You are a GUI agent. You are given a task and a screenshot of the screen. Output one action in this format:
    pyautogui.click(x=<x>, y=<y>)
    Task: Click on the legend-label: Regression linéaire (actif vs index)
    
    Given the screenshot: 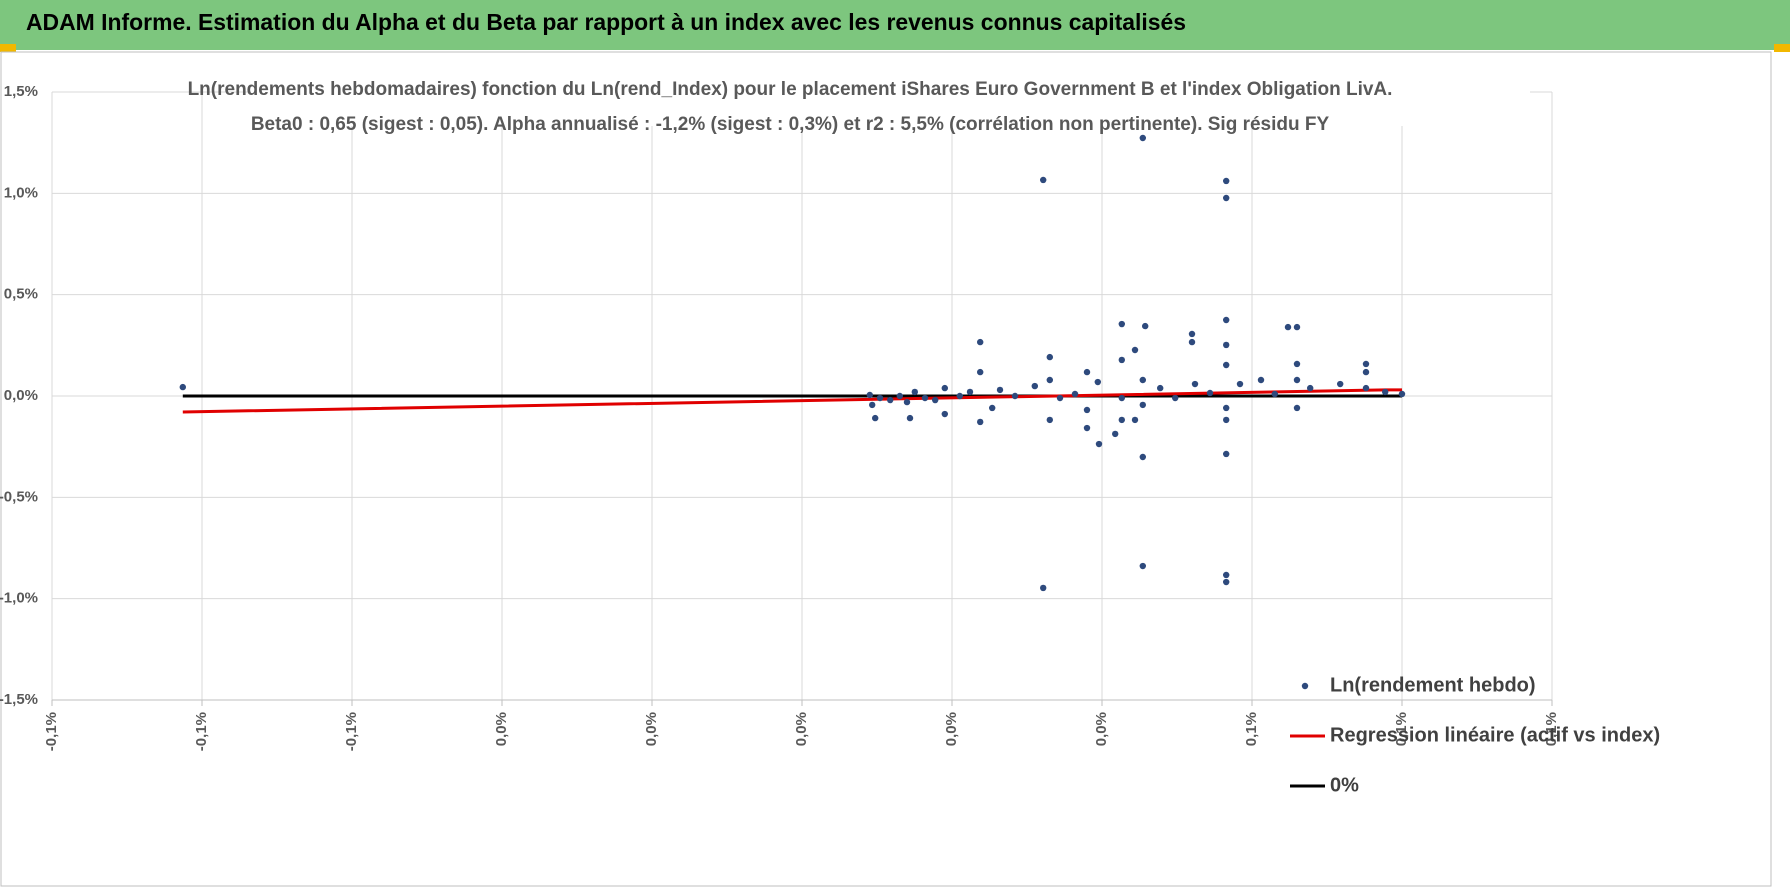 What is the action you would take?
    pyautogui.click(x=1495, y=735)
    